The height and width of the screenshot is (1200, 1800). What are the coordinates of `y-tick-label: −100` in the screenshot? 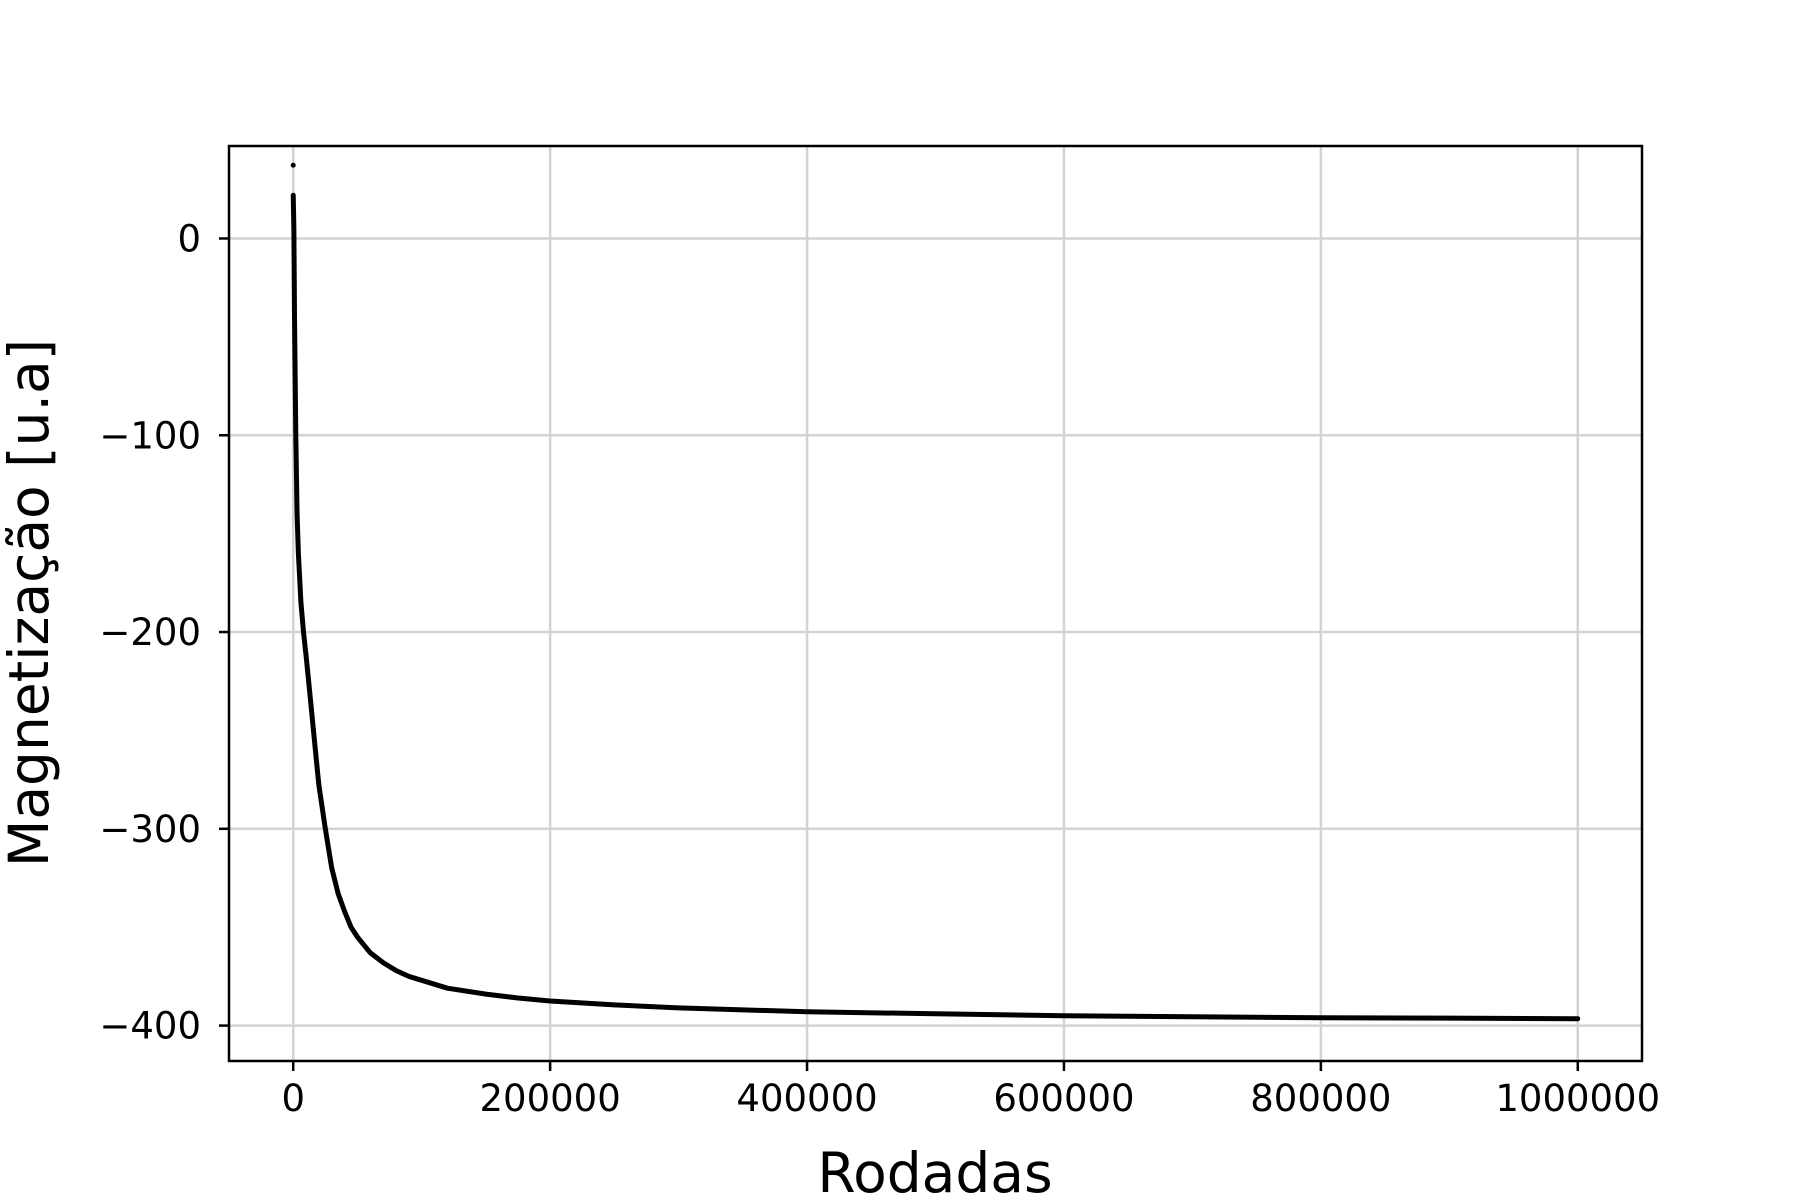 It's located at (150, 435).